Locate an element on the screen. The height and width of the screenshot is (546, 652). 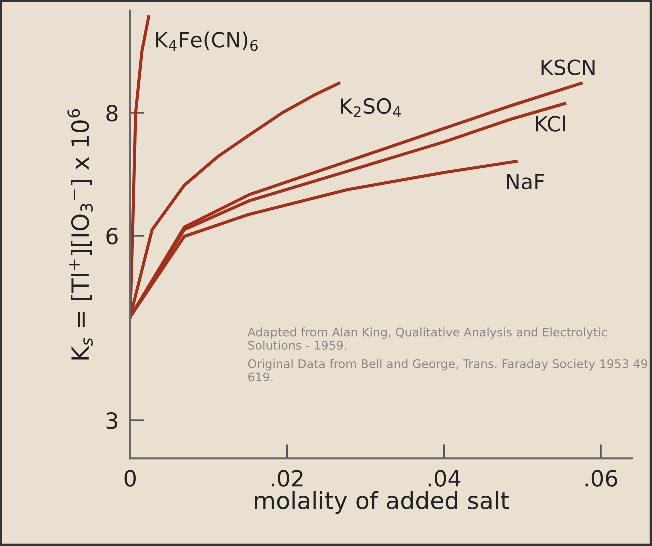
series-label: K$_{4}$Fe(CN)$_{6}$ is located at coordinates (207, 42).